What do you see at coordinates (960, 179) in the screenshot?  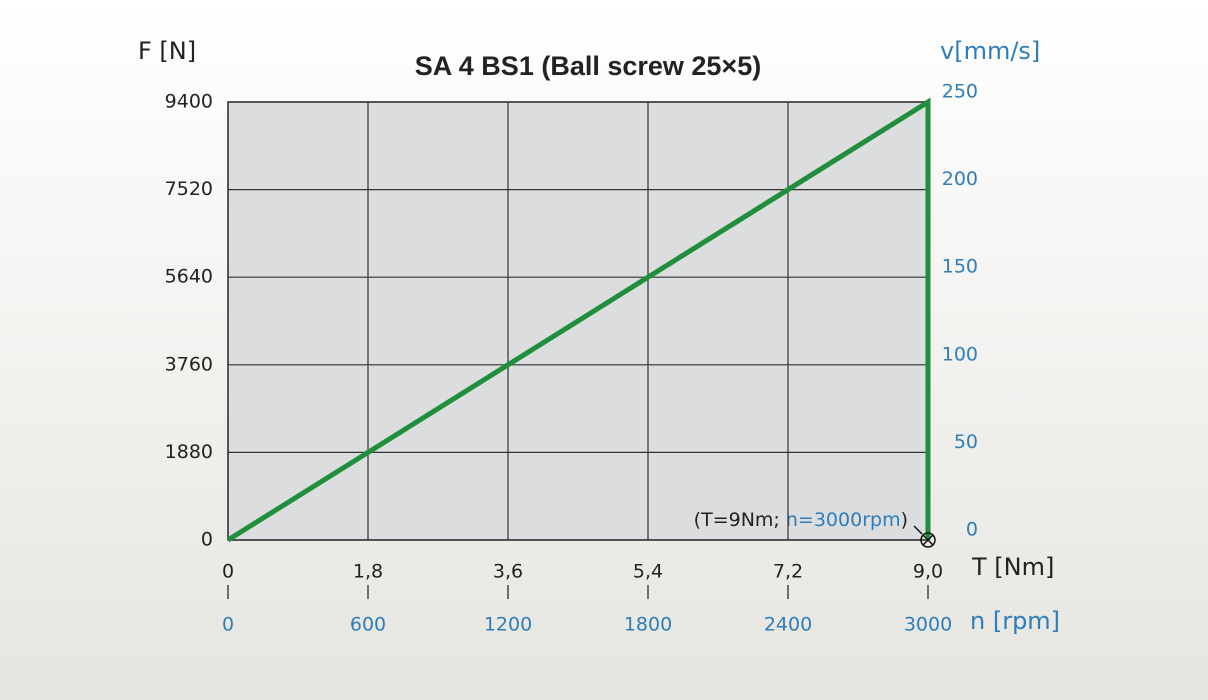 I see `y2-tick-label: 200` at bounding box center [960, 179].